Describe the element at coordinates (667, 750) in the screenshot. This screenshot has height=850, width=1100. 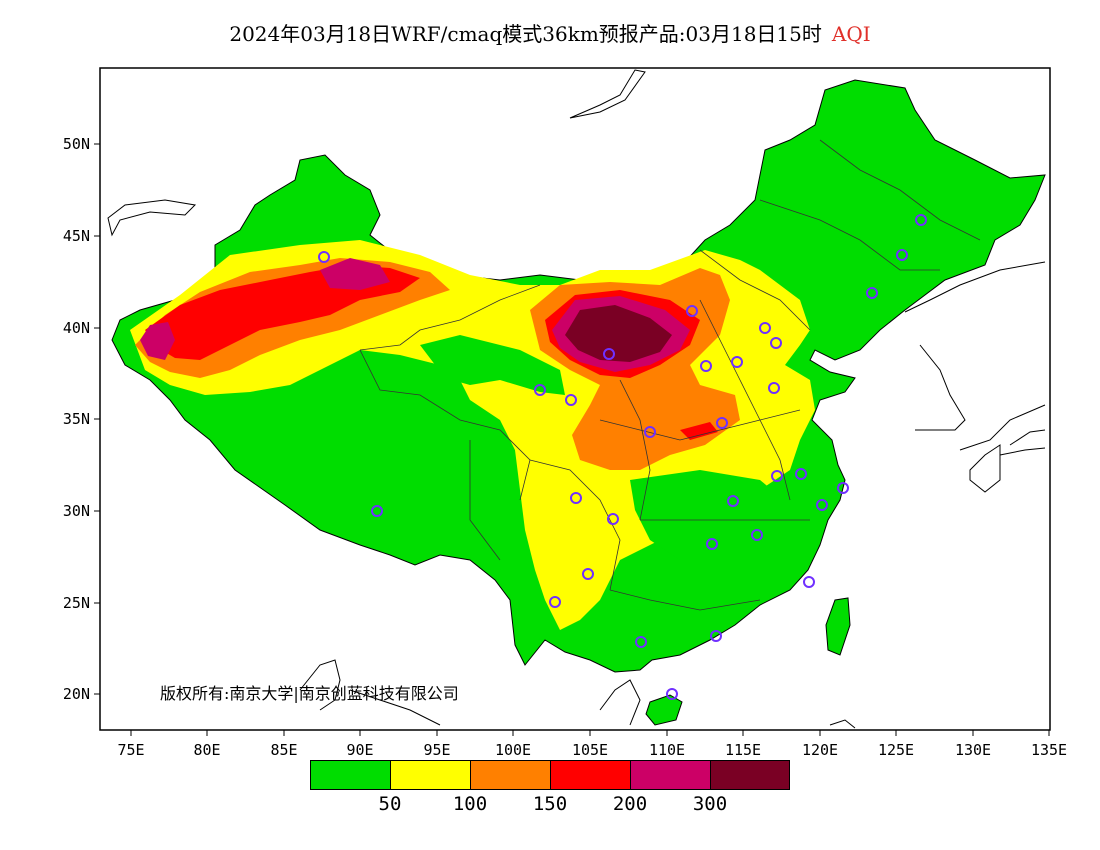
I see `lon-label: 110E` at that location.